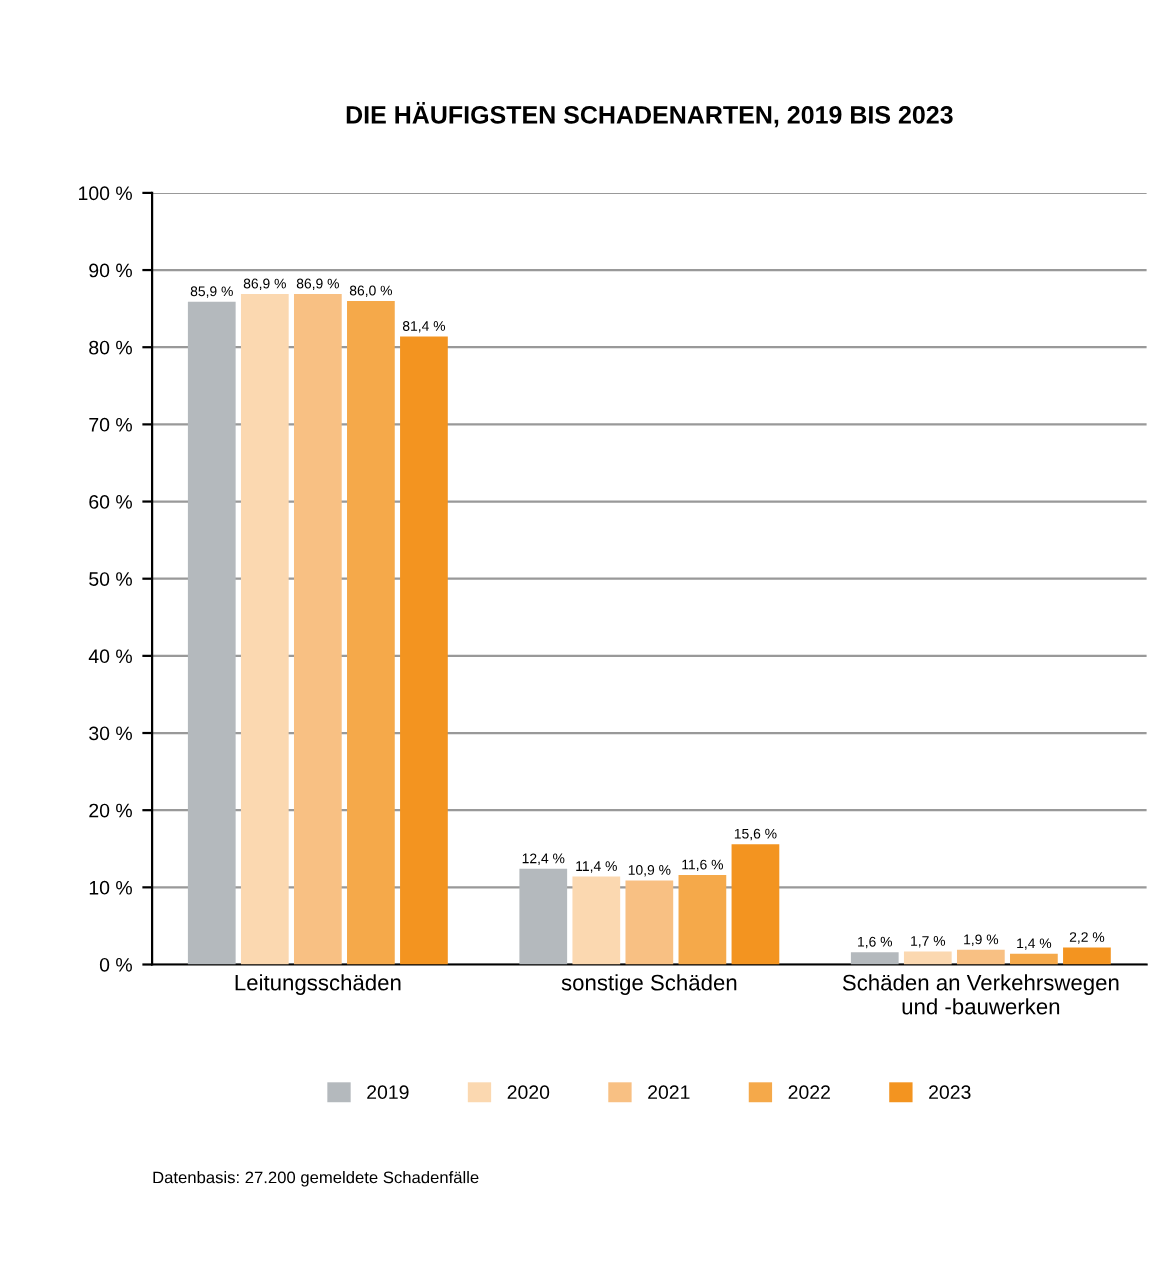 The image size is (1170, 1286). What do you see at coordinates (318, 984) in the screenshot?
I see `x-tick-label: Leitungsschäden` at bounding box center [318, 984].